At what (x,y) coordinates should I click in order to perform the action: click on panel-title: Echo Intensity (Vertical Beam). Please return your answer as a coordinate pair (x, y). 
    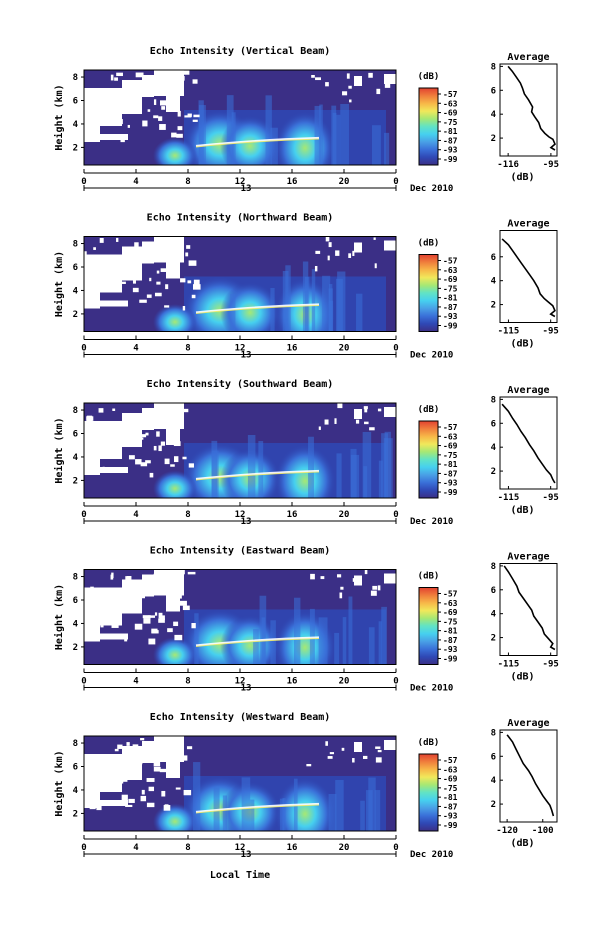
    Looking at the image, I should click on (240, 51).